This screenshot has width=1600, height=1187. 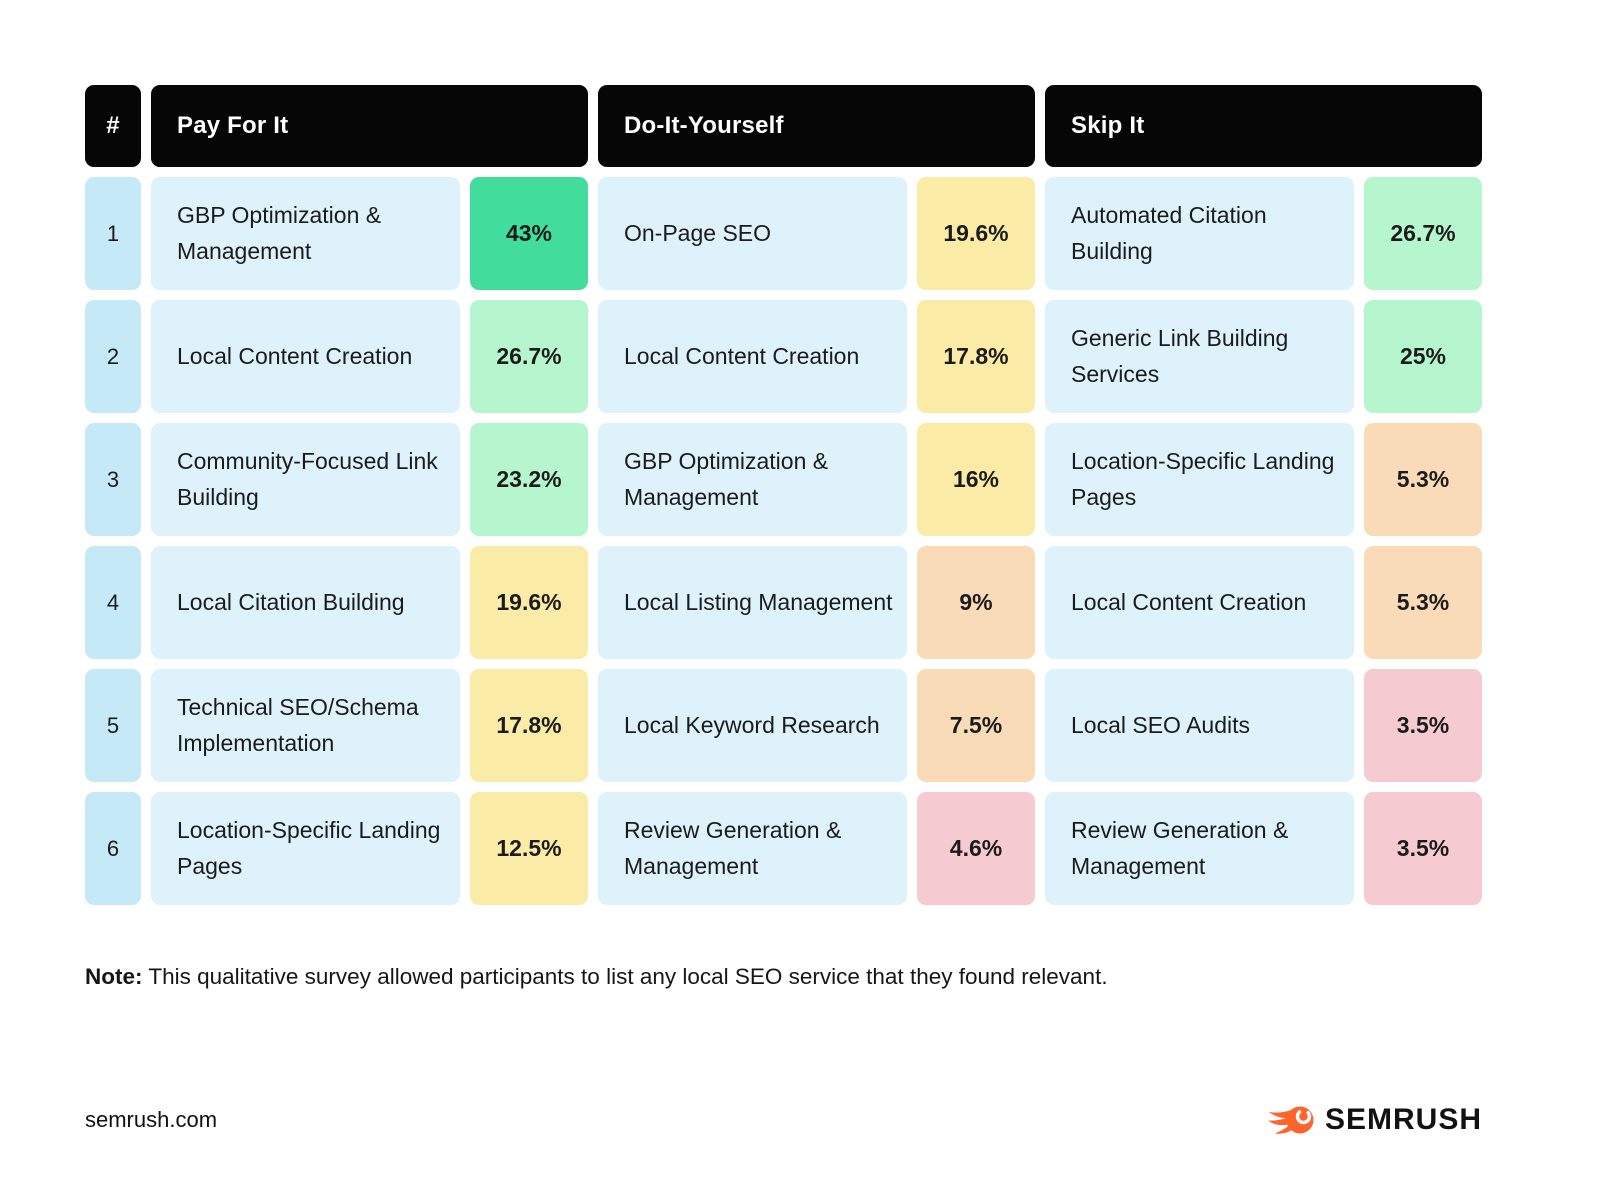 I want to click on row-number: 2, so click(x=113, y=356).